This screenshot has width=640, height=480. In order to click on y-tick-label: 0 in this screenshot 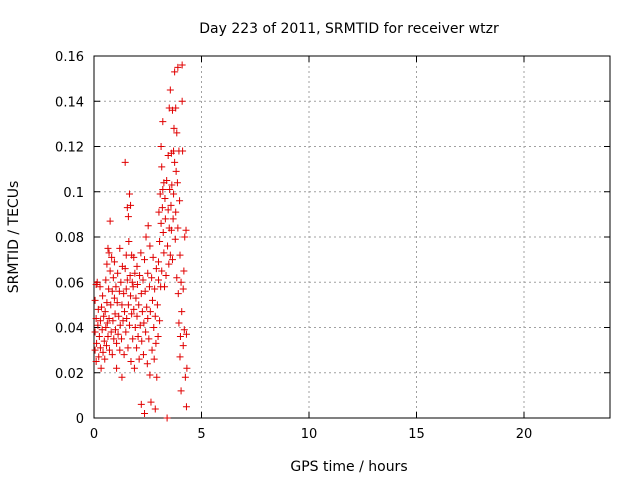, I will do `click(80, 419)`.